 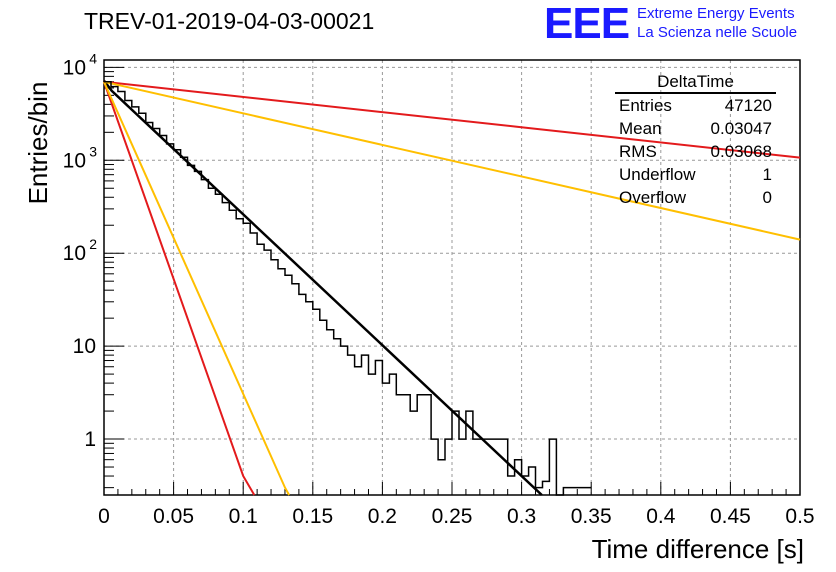 What do you see at coordinates (767, 174) in the screenshot?
I see `stats-value: 1` at bounding box center [767, 174].